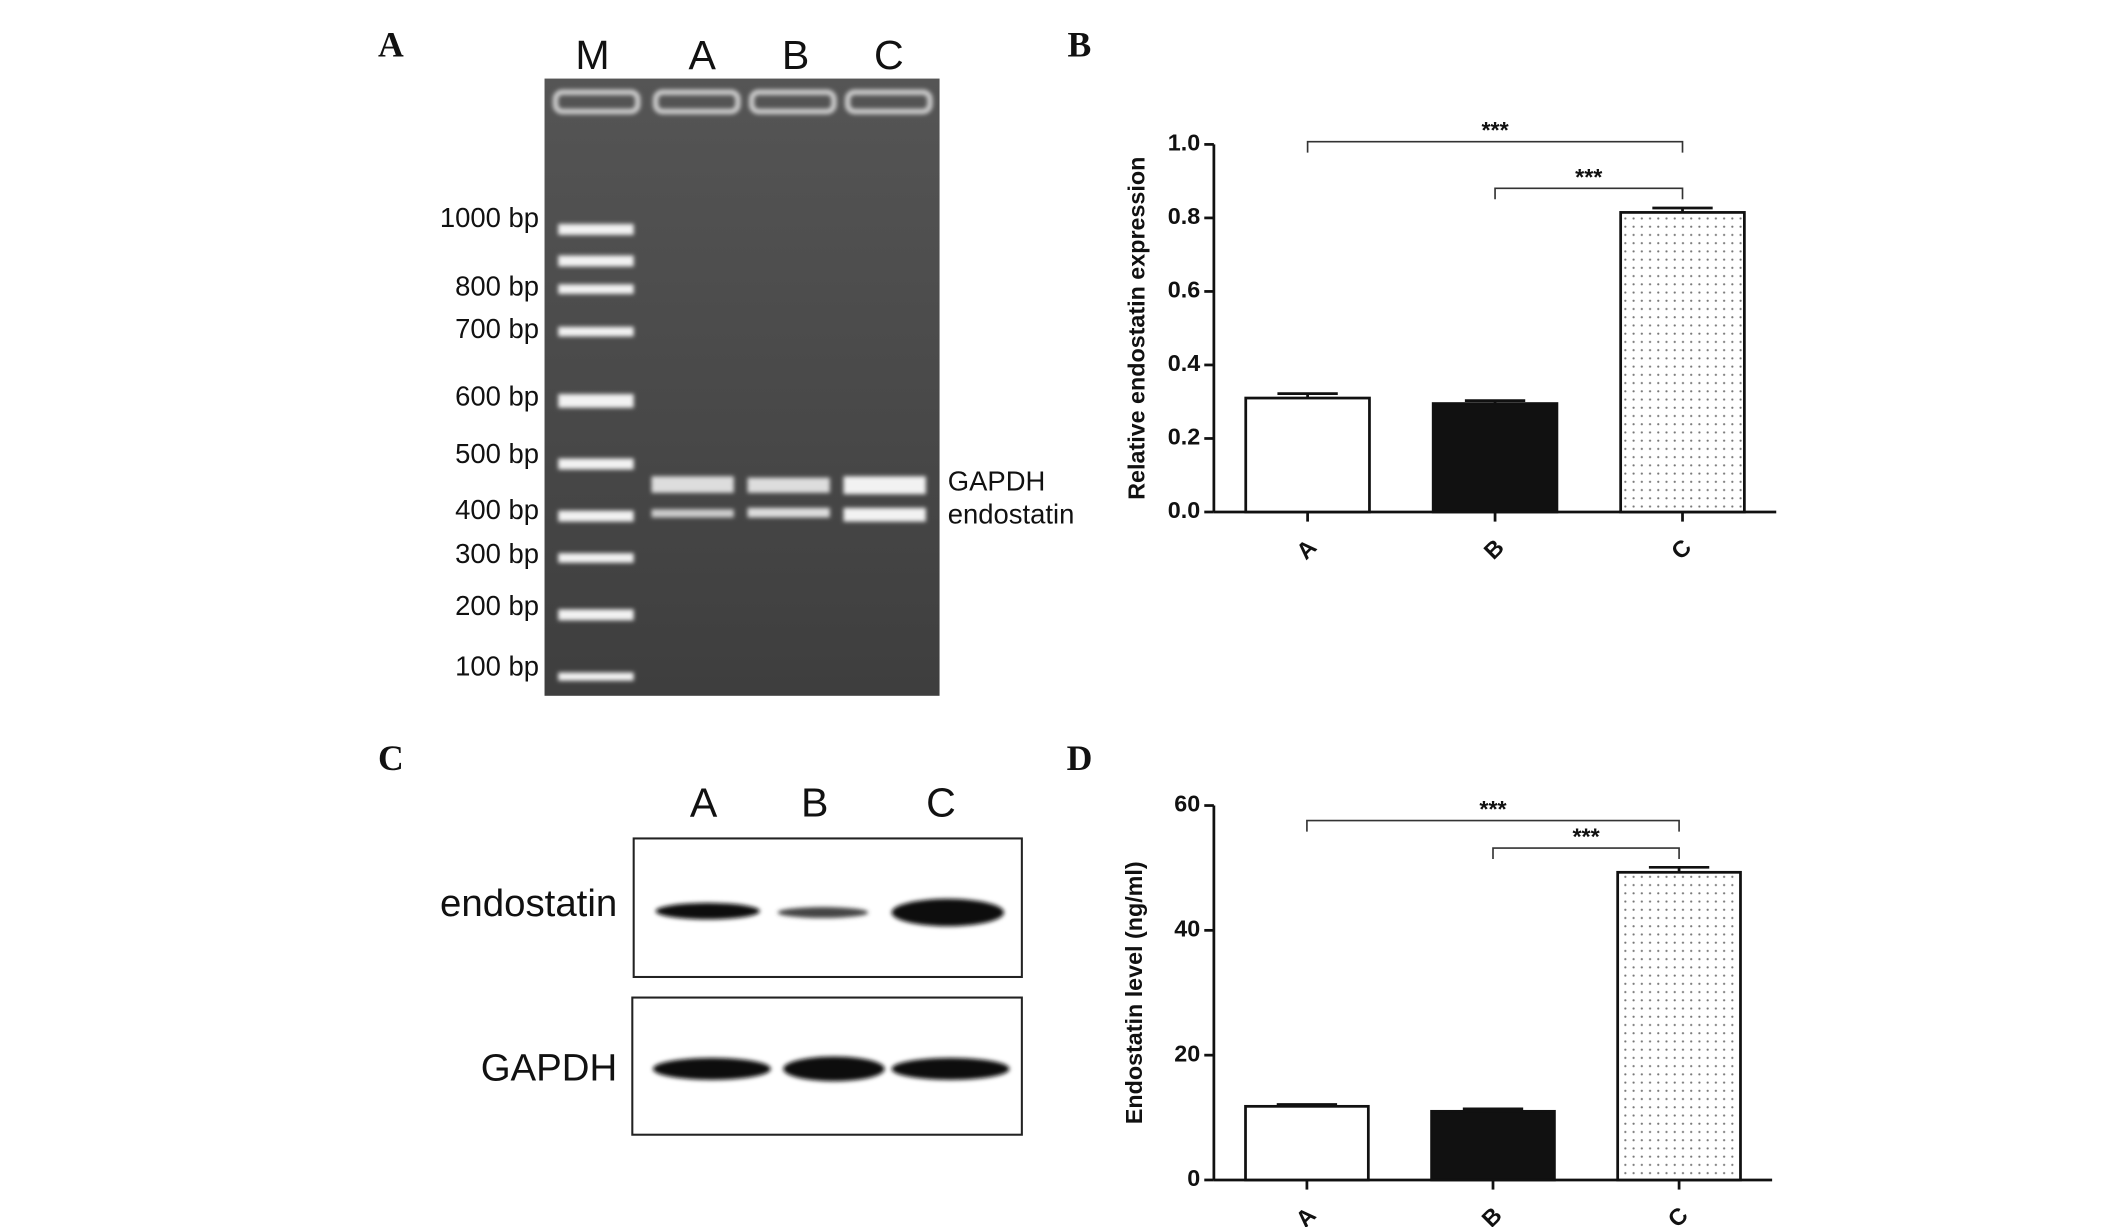  What do you see at coordinates (592, 55) in the screenshot?
I see `lane-label: M` at bounding box center [592, 55].